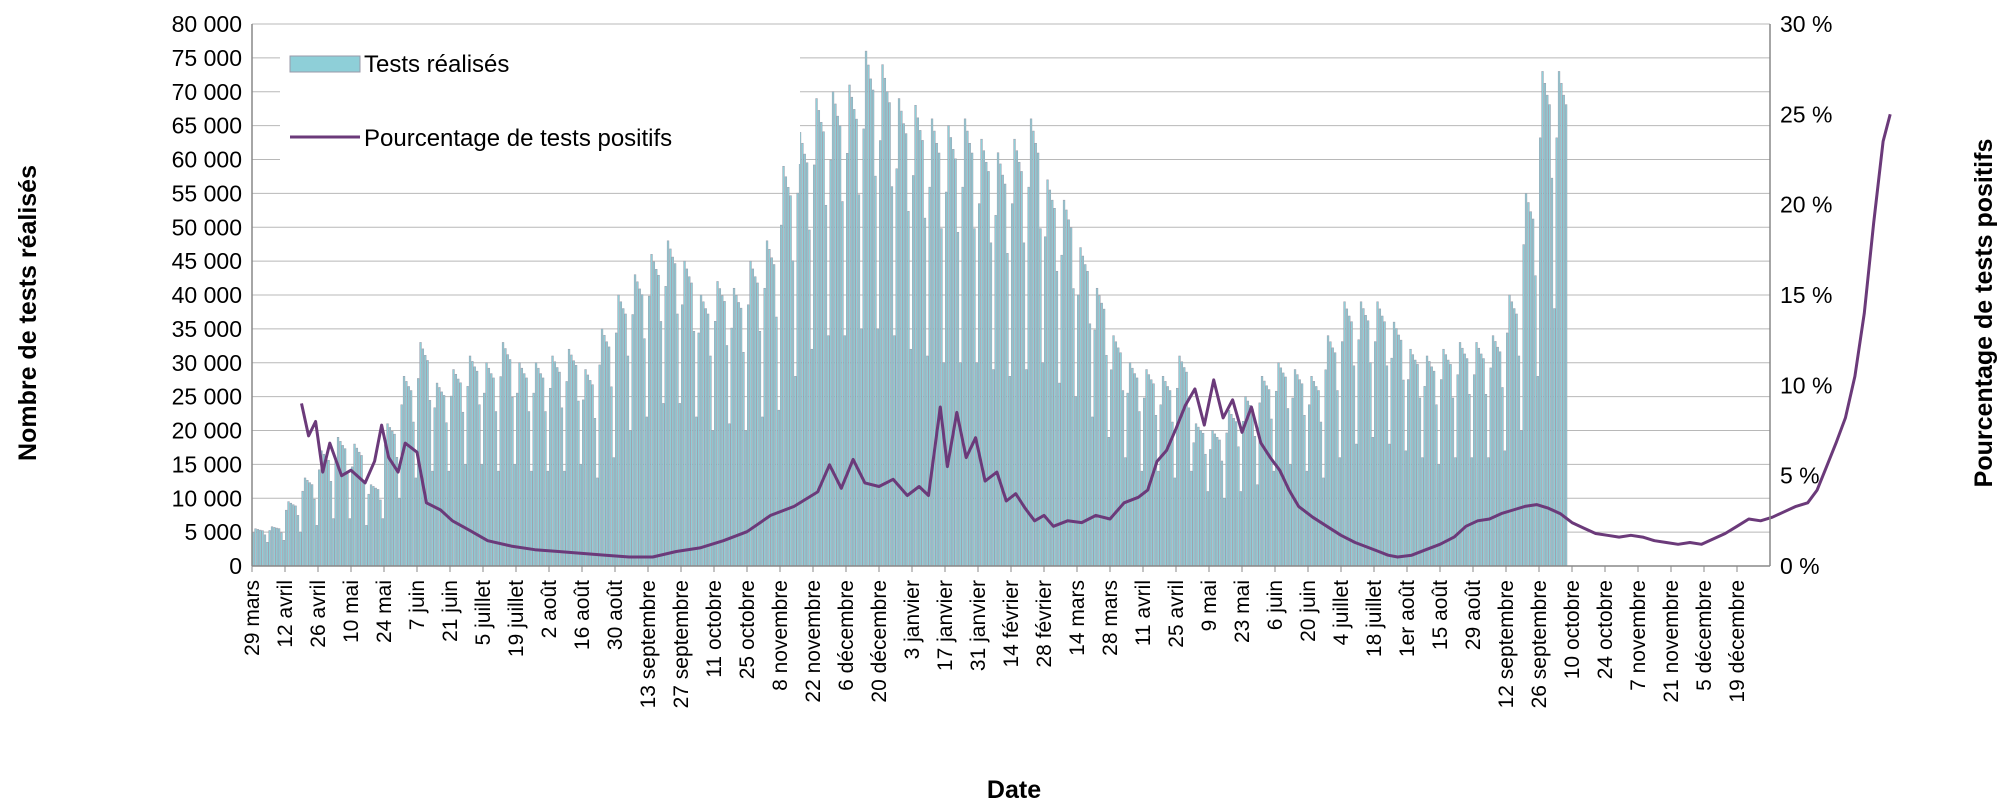  I want to click on y-tick-label-left: 15 000, so click(207, 464).